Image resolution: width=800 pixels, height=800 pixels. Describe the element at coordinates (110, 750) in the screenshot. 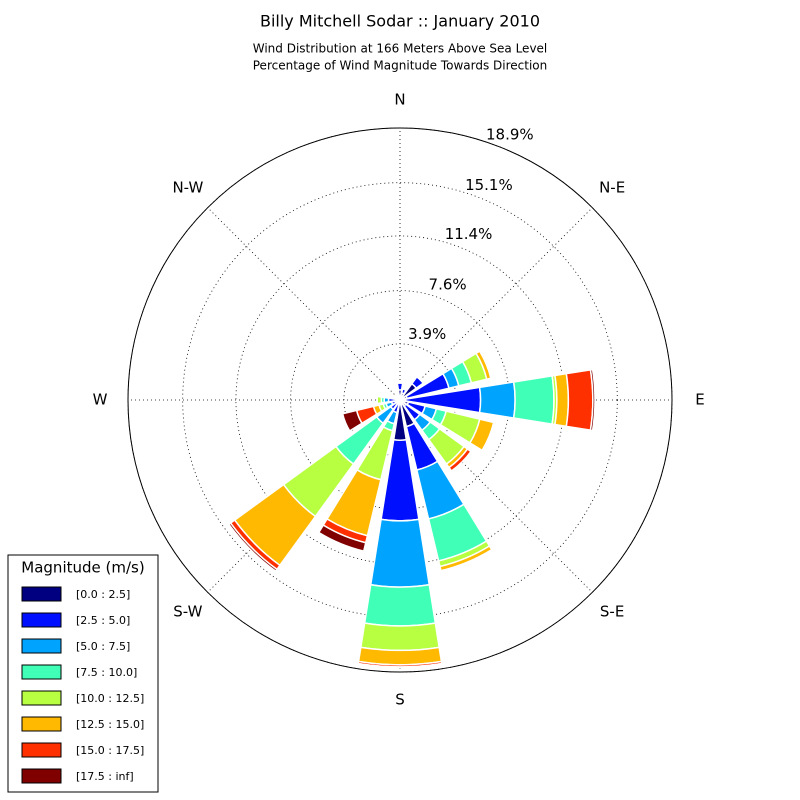

I see `legend-label: [15.0 : 17.5]` at that location.